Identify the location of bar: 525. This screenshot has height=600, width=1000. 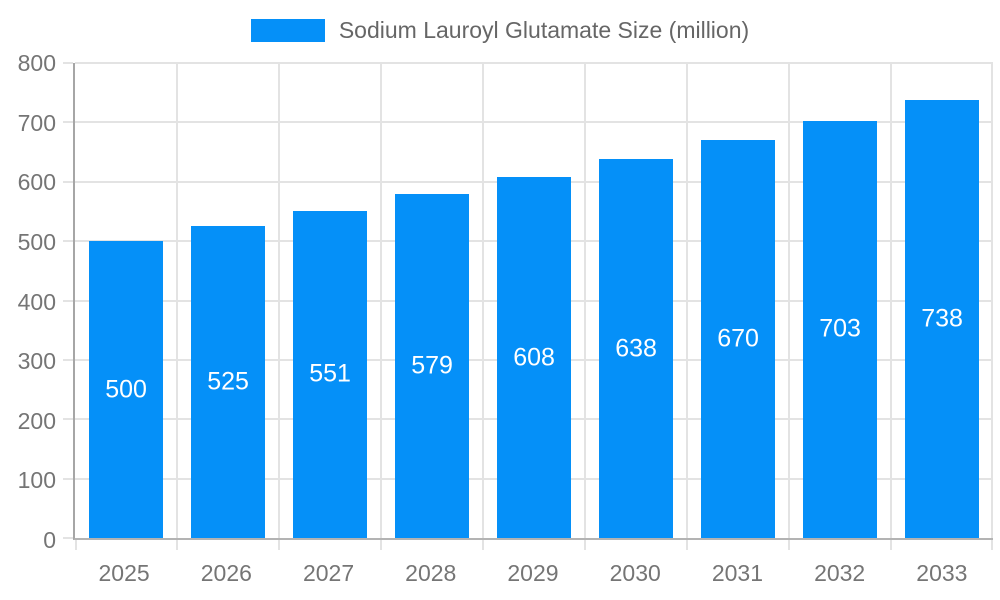
(228, 382).